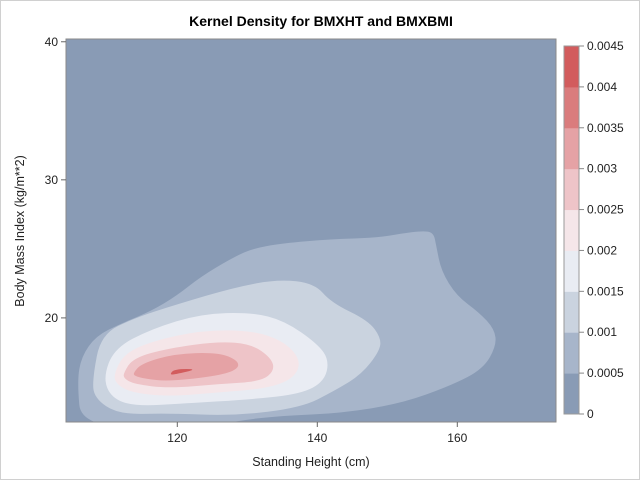  Describe the element at coordinates (181, 371) in the screenshot. I see `contour-band-0.004` at that location.